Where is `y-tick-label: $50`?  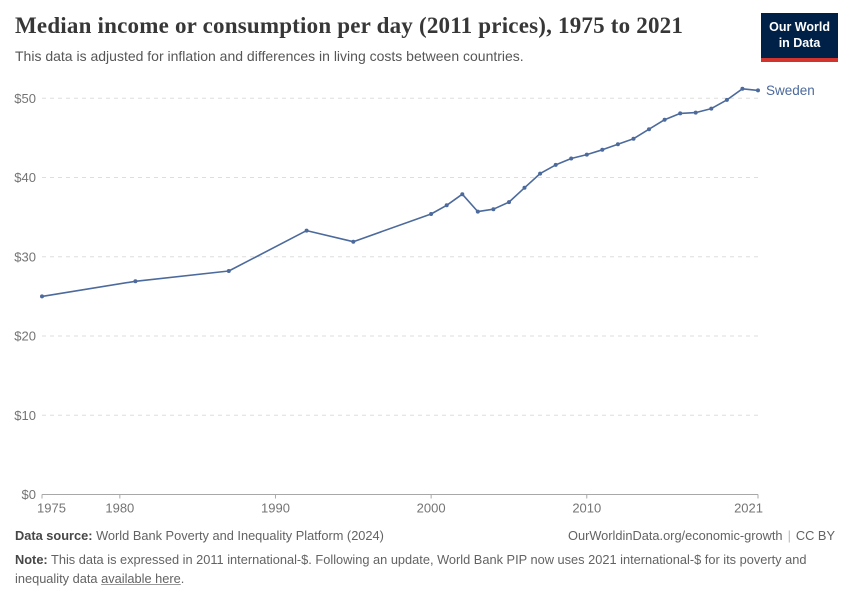
y-tick-label: $50 is located at coordinates (25, 98).